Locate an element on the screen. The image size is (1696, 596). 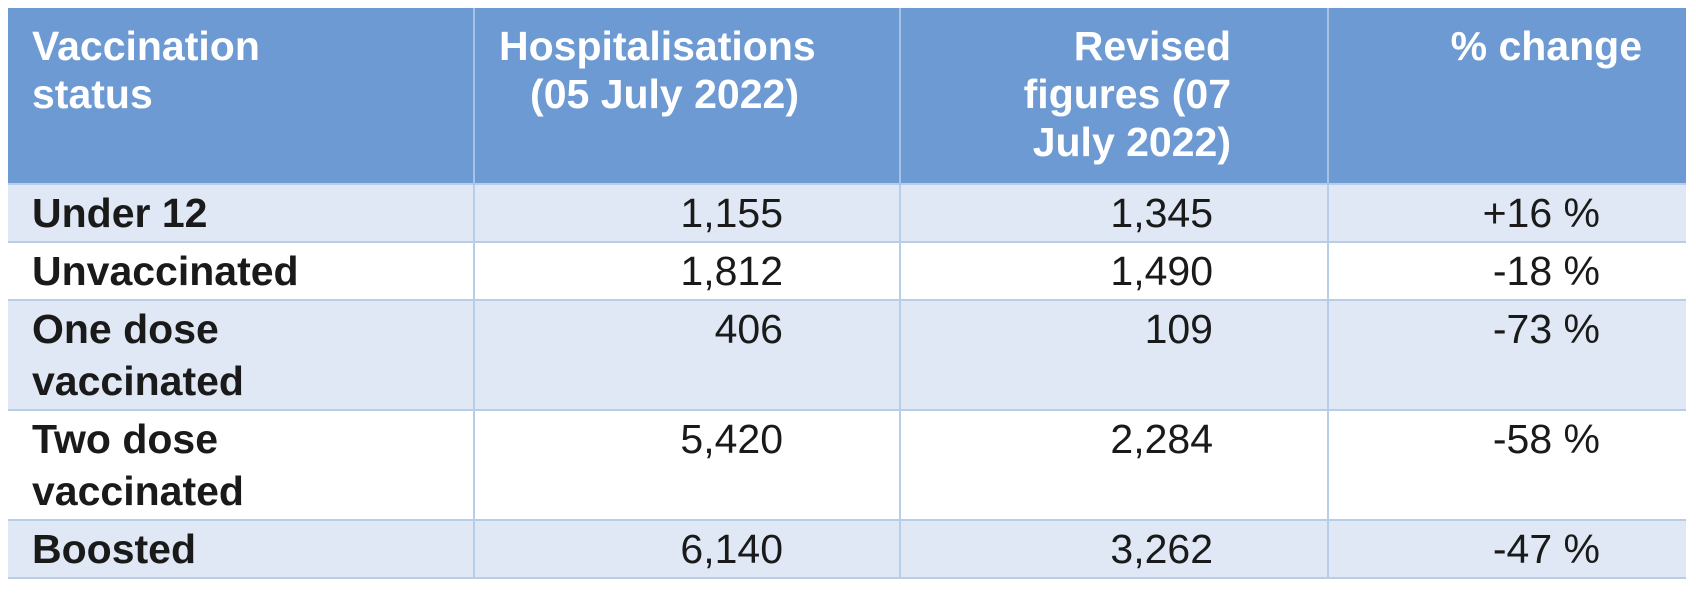
cell-hospitalisations: 1,155 is located at coordinates (687, 212).